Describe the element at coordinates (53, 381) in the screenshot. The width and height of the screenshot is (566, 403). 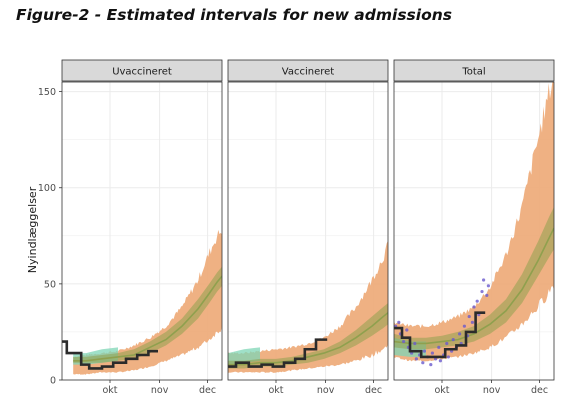
I see `y-tick-label: 0` at that location.